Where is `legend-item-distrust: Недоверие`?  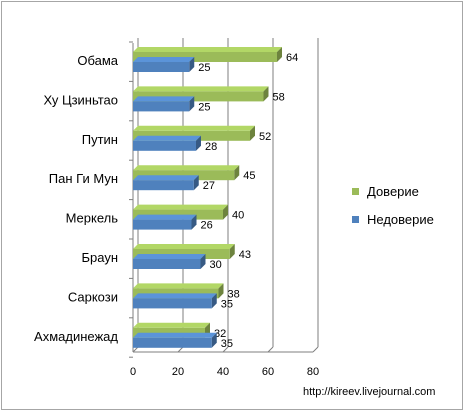 legend-item-distrust: Недоверие is located at coordinates (393, 219).